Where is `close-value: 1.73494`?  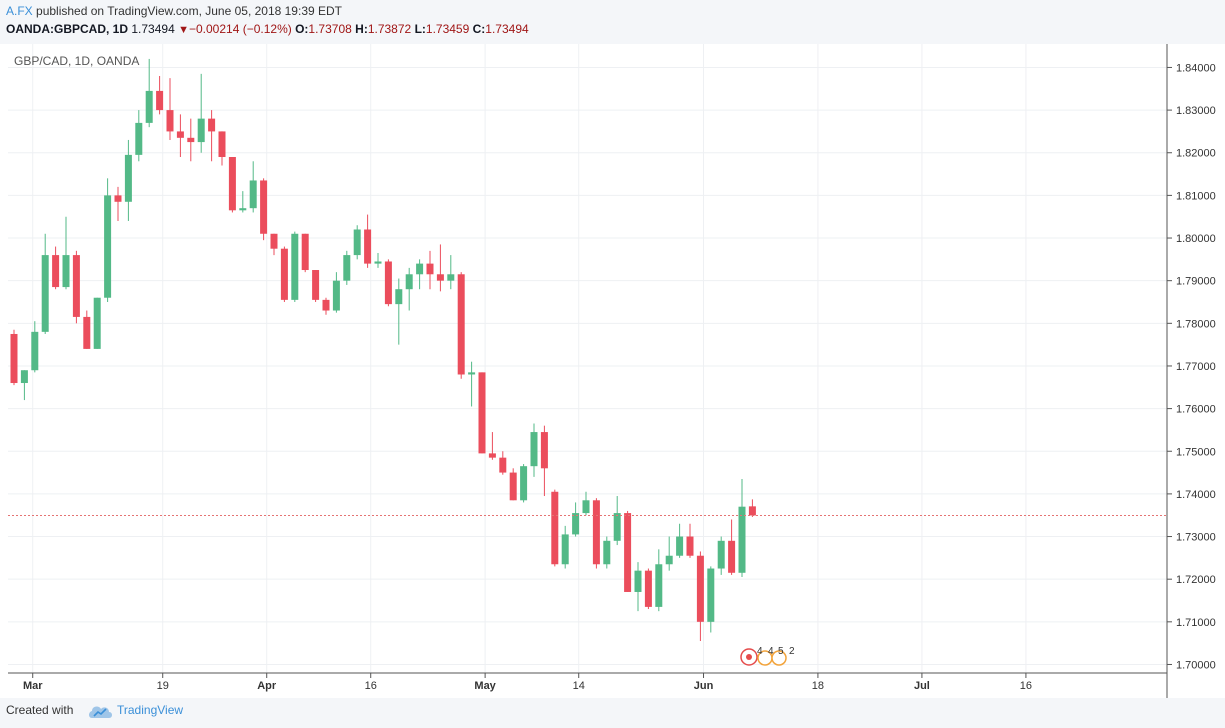
close-value: 1.73494 is located at coordinates (507, 29).